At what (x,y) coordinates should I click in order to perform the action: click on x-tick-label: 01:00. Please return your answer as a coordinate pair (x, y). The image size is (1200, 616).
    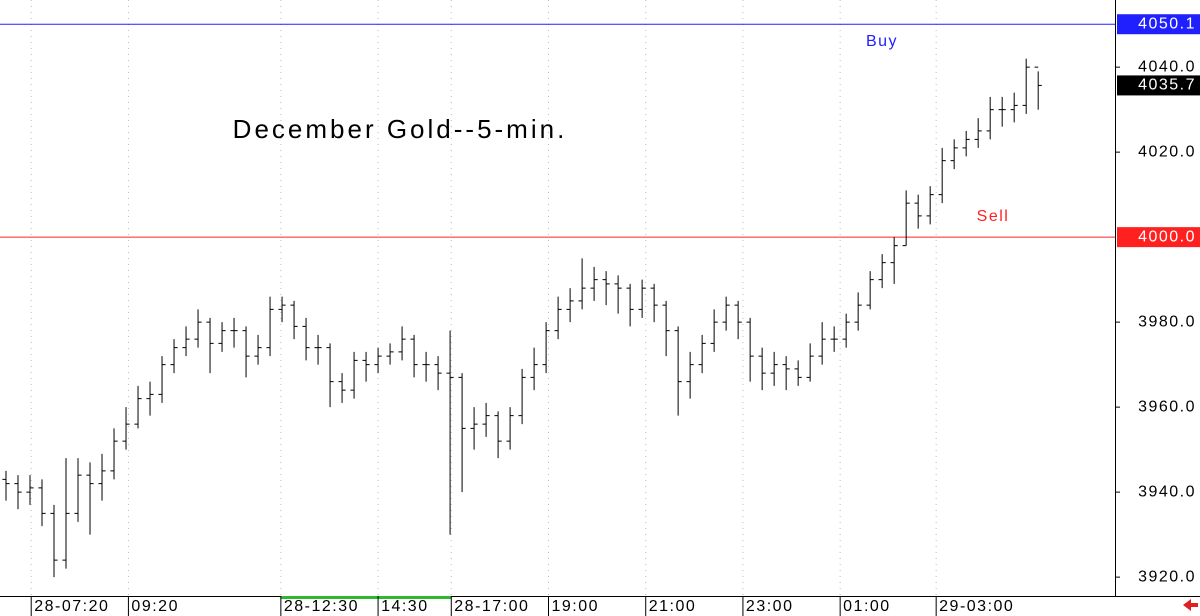
    Looking at the image, I should click on (867, 606).